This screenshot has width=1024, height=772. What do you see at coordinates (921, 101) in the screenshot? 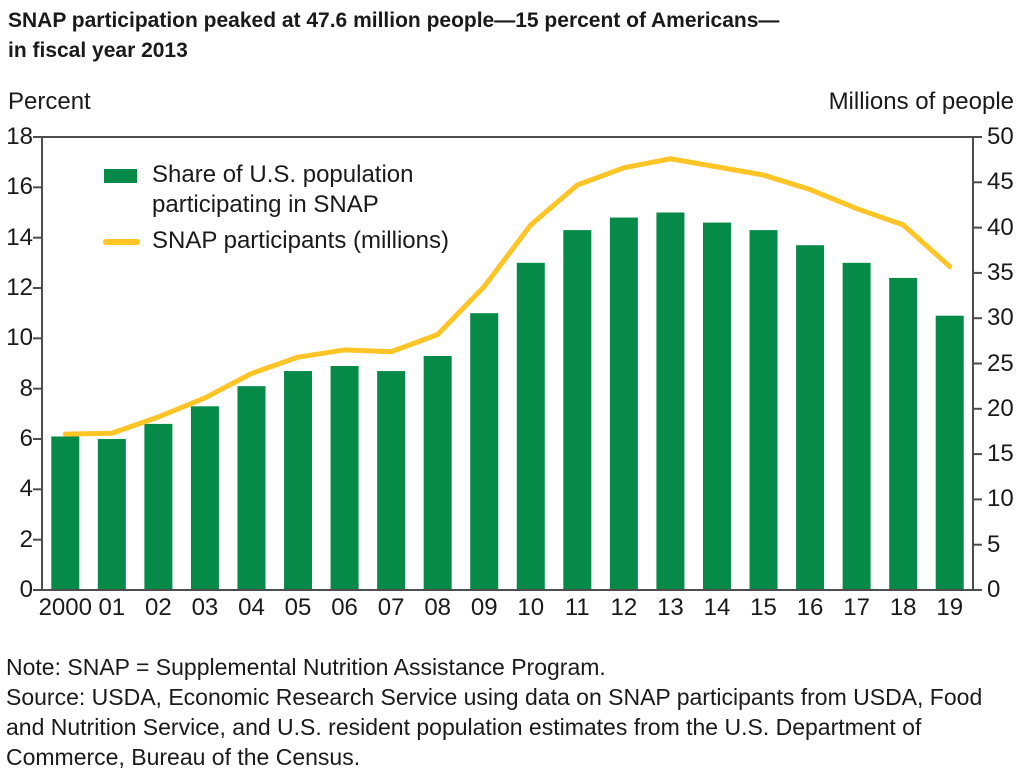
I see `right-axis-unit-label: Millions of people` at bounding box center [921, 101].